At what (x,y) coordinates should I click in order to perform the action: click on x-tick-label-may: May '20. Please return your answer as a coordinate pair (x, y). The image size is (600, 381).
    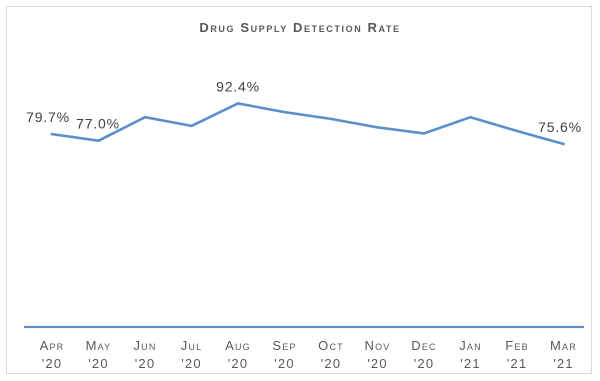
    Looking at the image, I should click on (99, 354).